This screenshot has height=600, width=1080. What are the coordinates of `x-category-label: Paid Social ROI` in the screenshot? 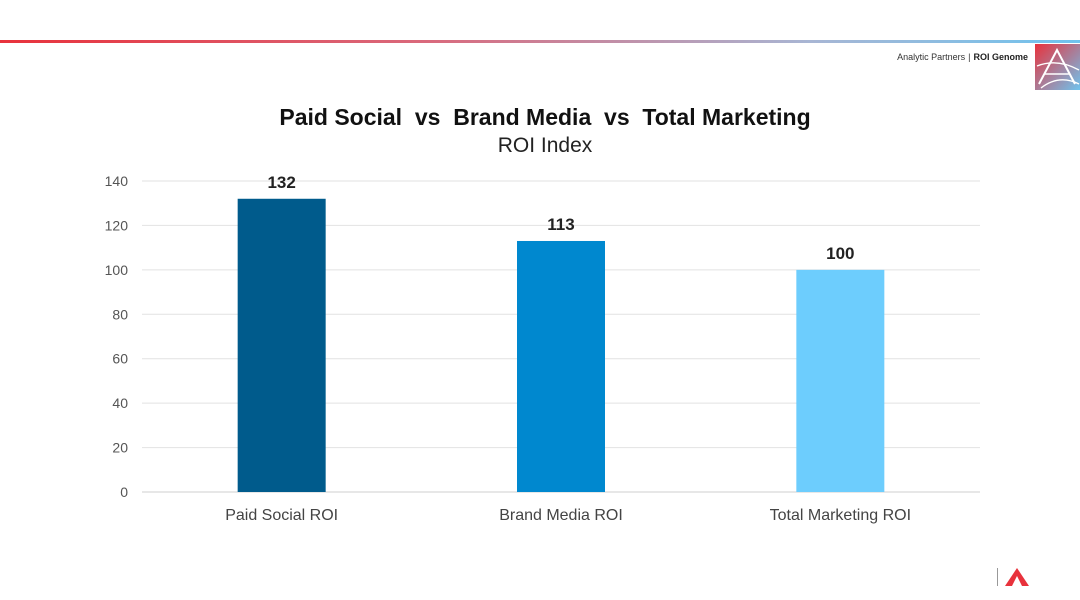 It's located at (281, 515).